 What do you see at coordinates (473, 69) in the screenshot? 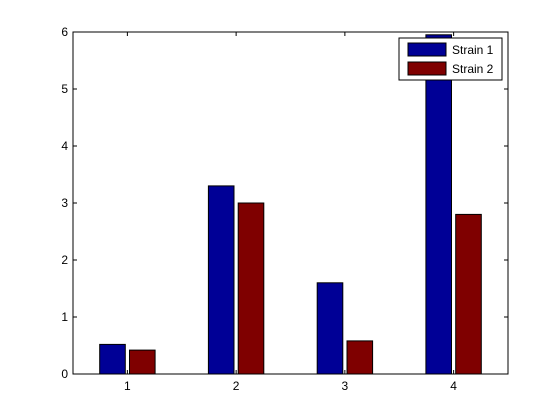
I see `legend-label-series-2: Strain 2` at bounding box center [473, 69].